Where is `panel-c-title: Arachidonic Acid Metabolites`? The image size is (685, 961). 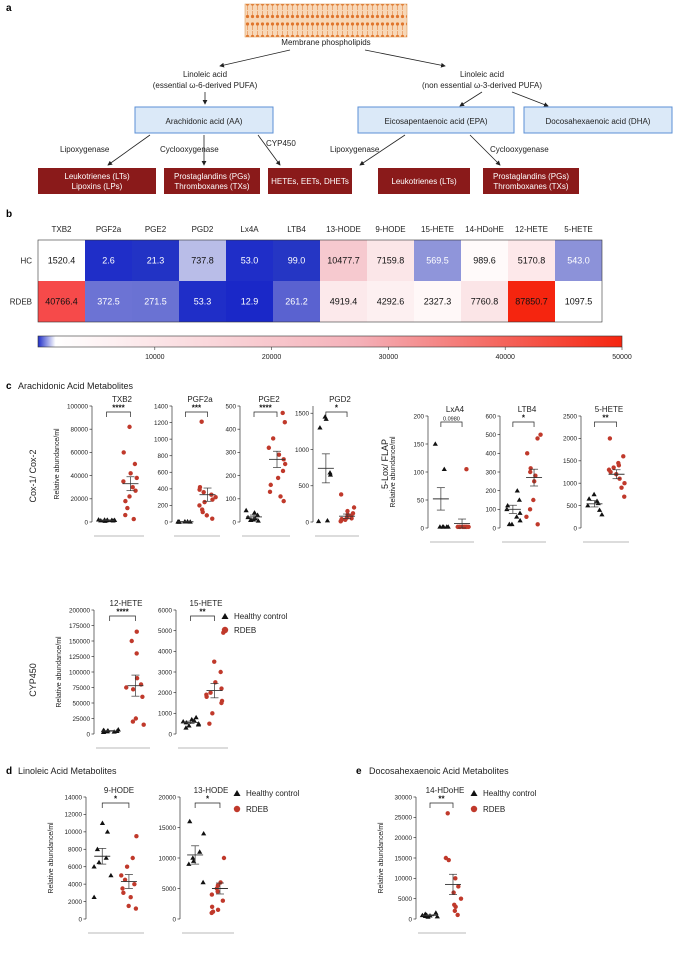 panel-c-title: Arachidonic Acid Metabolites is located at coordinates (76, 386).